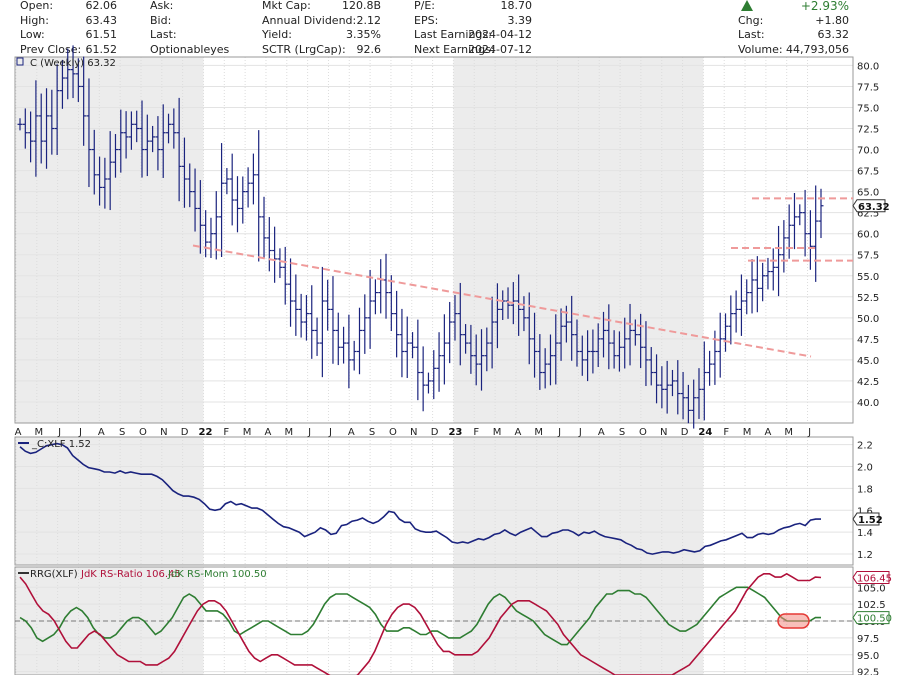 This screenshot has width=900, height=675. I want to click on low-value: 61.51, so click(101, 34).